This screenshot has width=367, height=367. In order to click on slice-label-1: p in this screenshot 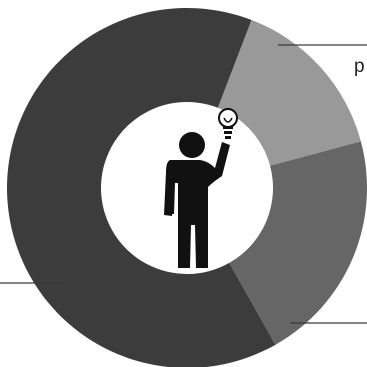, I will do `click(359, 66)`.